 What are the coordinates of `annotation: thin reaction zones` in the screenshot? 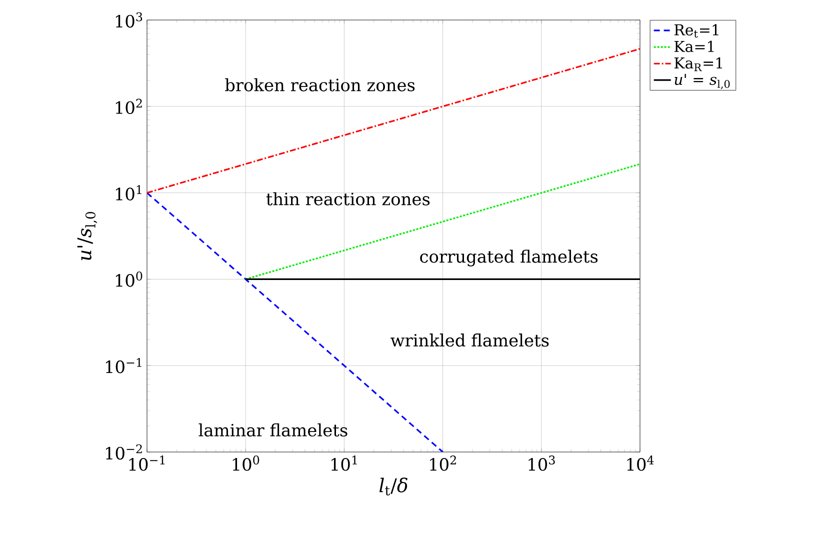 It's located at (348, 199).